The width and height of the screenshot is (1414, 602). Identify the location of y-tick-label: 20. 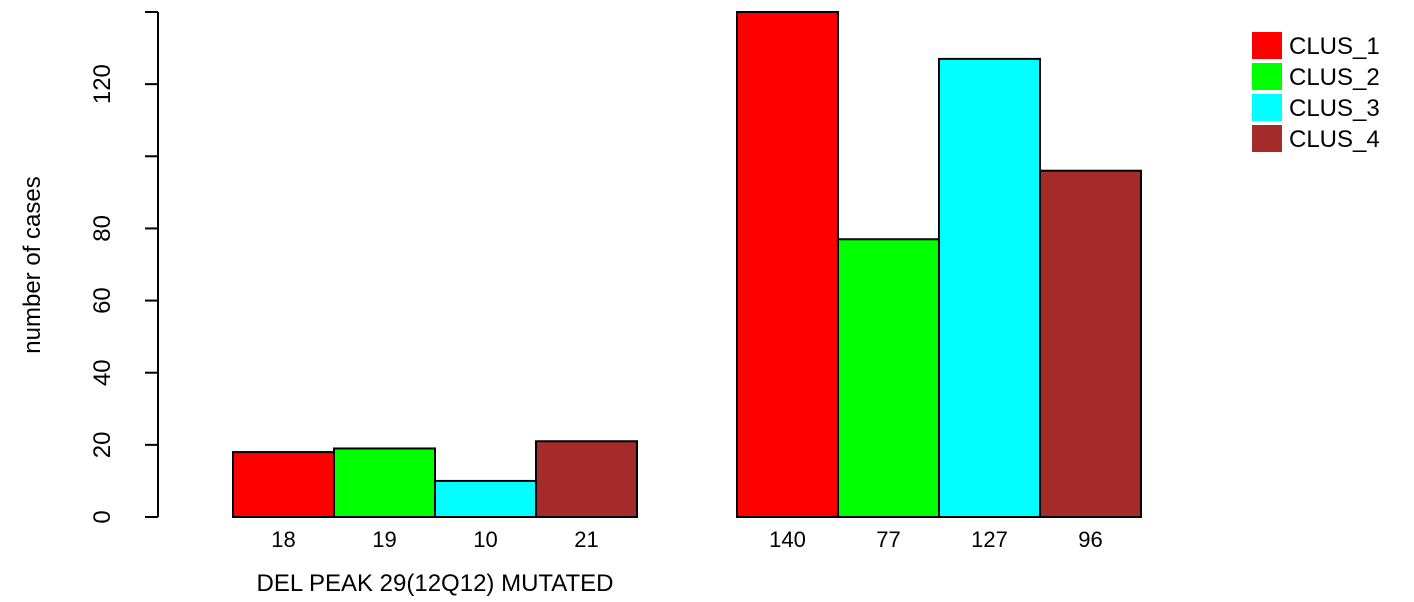
(102, 445).